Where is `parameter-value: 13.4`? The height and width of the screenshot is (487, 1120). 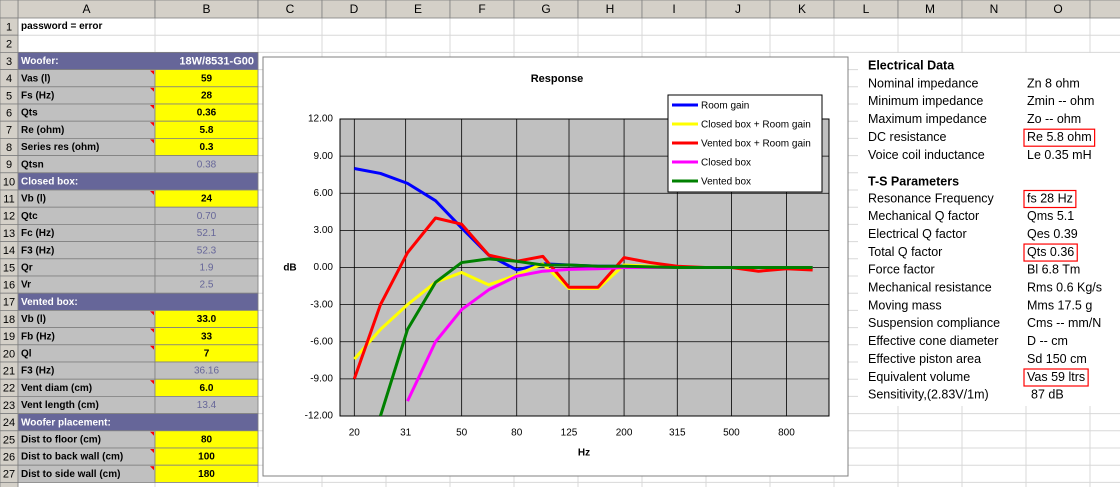
parameter-value: 13.4 is located at coordinates (207, 405).